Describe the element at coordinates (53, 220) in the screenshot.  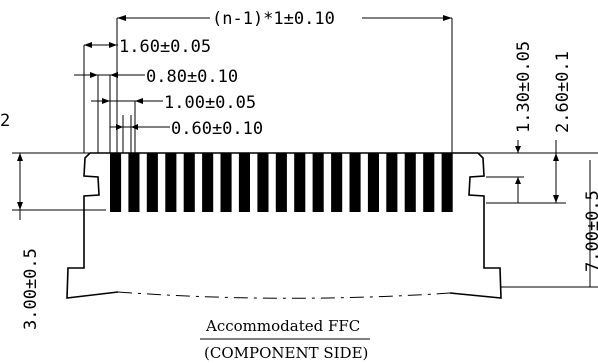
I see `dimension-left-height: 3.00±0.5 2` at that location.